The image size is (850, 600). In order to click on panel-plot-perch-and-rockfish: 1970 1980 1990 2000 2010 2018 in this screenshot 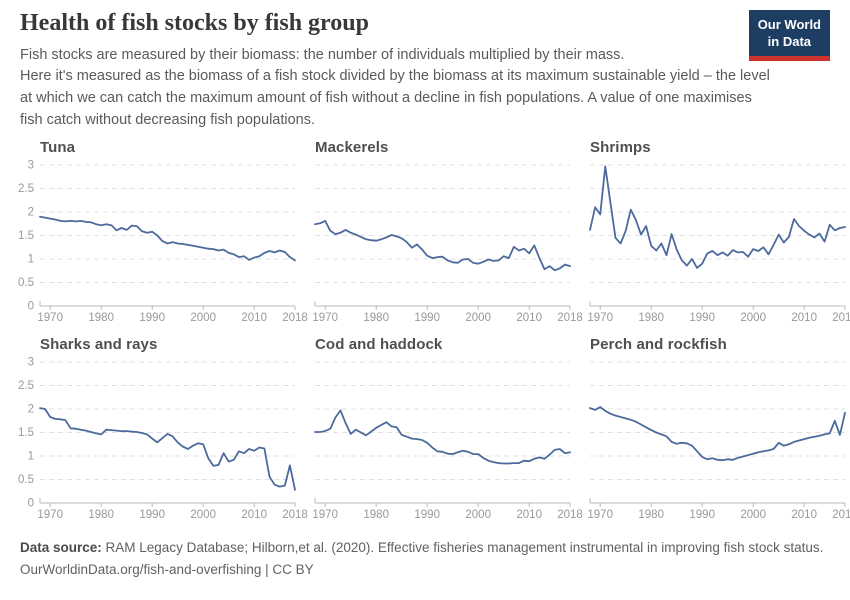, I will do `click(710, 439)`.